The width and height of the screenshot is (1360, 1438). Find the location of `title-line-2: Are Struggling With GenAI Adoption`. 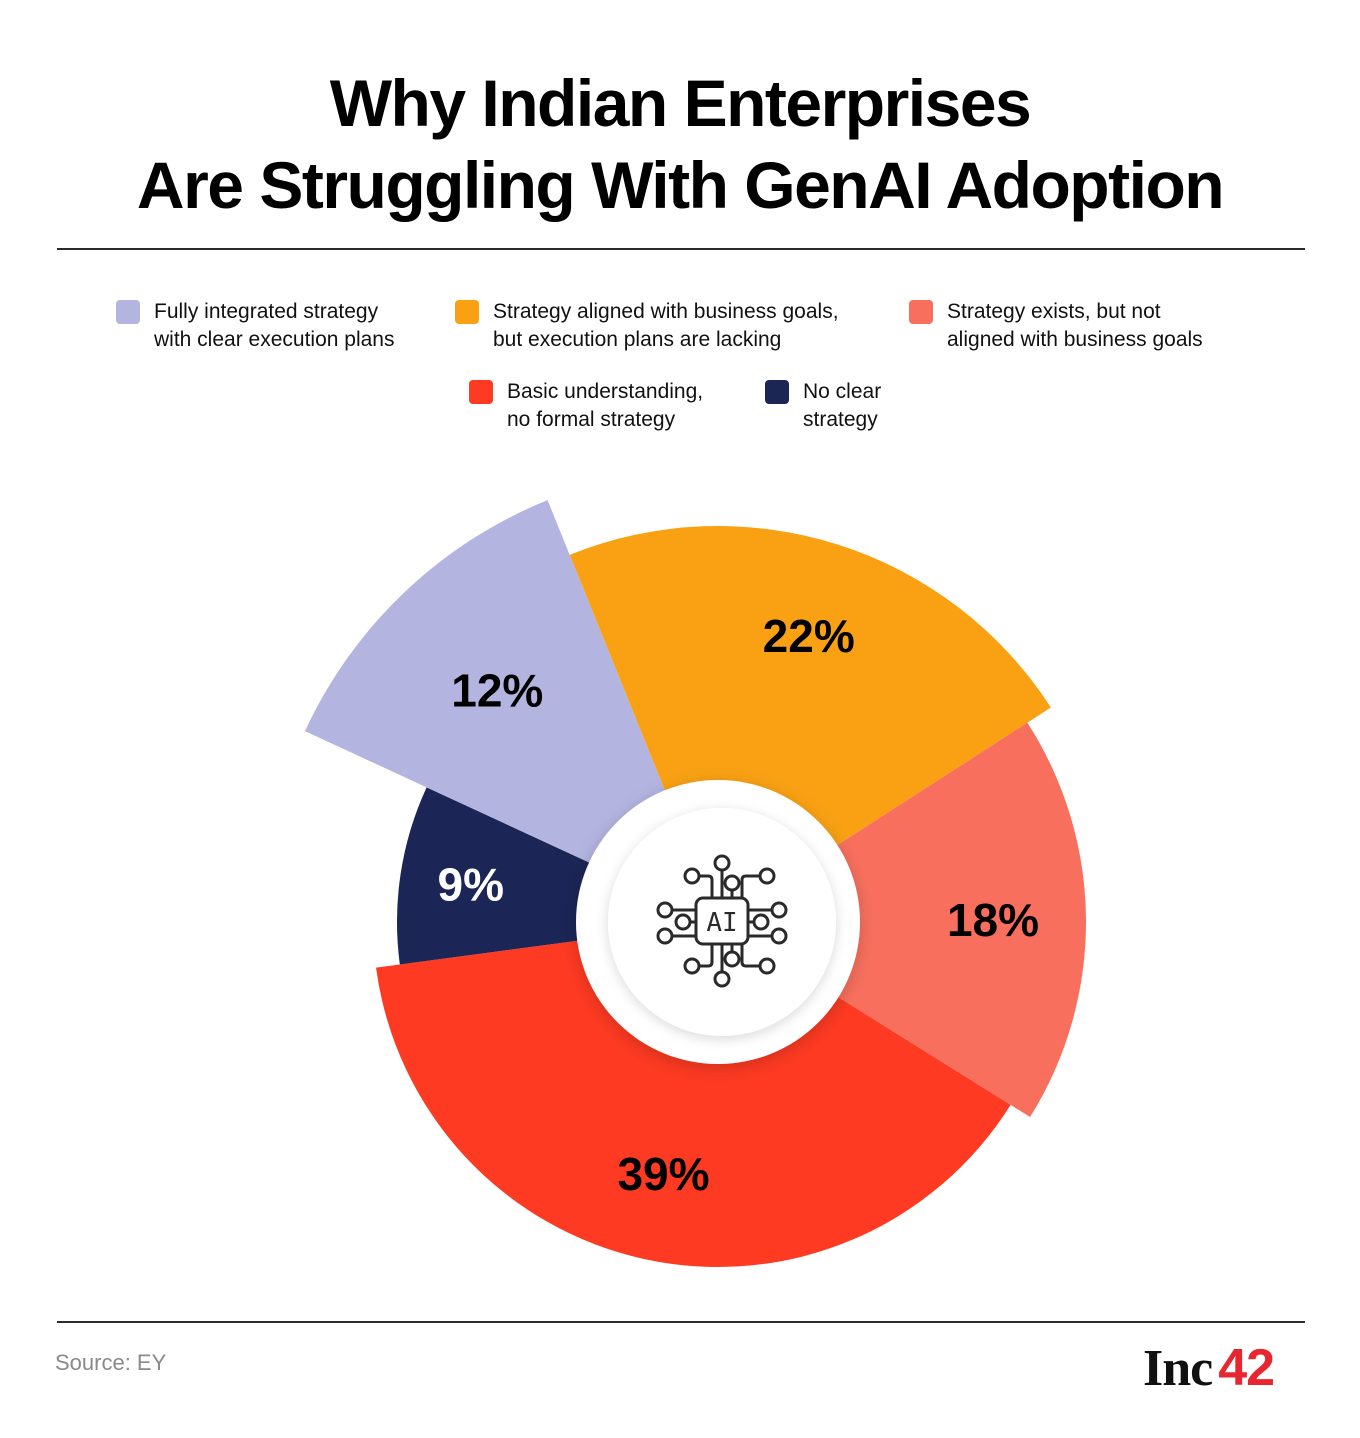

title-line-2: Are Struggling With GenAI Adoption is located at coordinates (680, 185).